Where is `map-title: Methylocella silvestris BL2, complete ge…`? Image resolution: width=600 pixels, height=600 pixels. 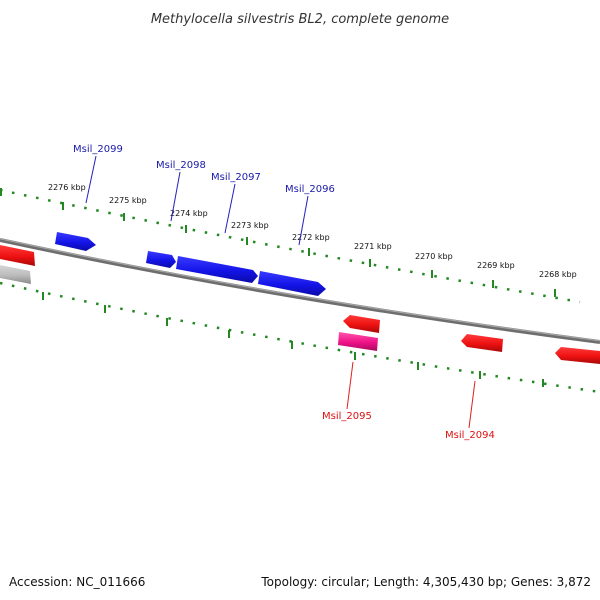 map-title: Methylocella silvestris BL2, complete ge… is located at coordinates (300, 19).